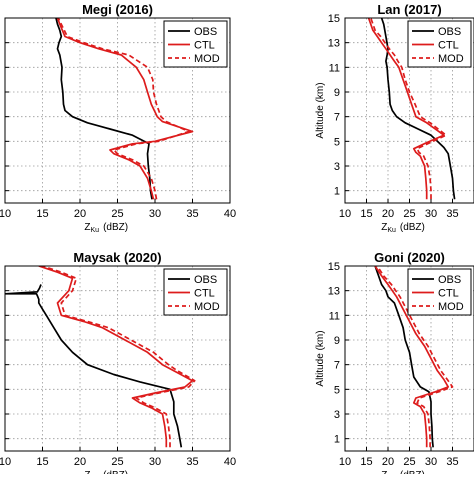 This screenshot has height=479, width=474. What do you see at coordinates (409, 9) in the screenshot?
I see `chart-title: Lan (2017)` at bounding box center [409, 9].